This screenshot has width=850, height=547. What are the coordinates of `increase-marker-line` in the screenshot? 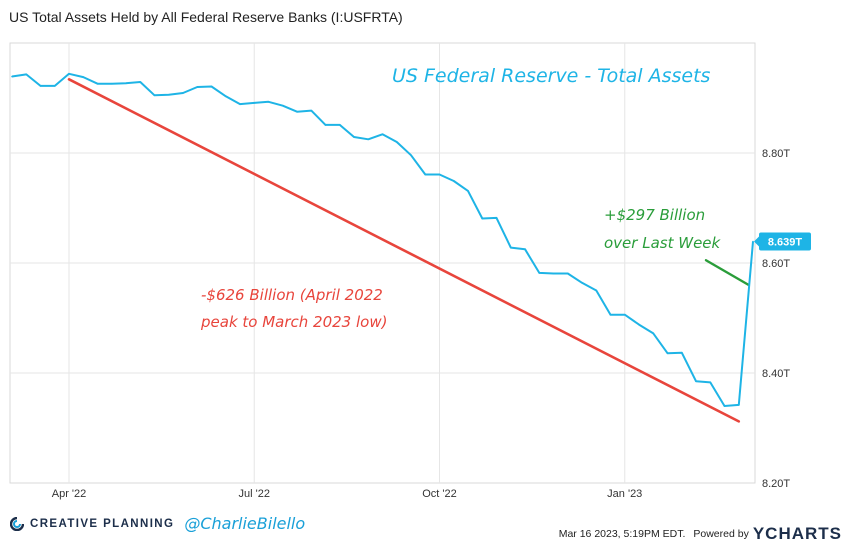 It's located at (727, 273).